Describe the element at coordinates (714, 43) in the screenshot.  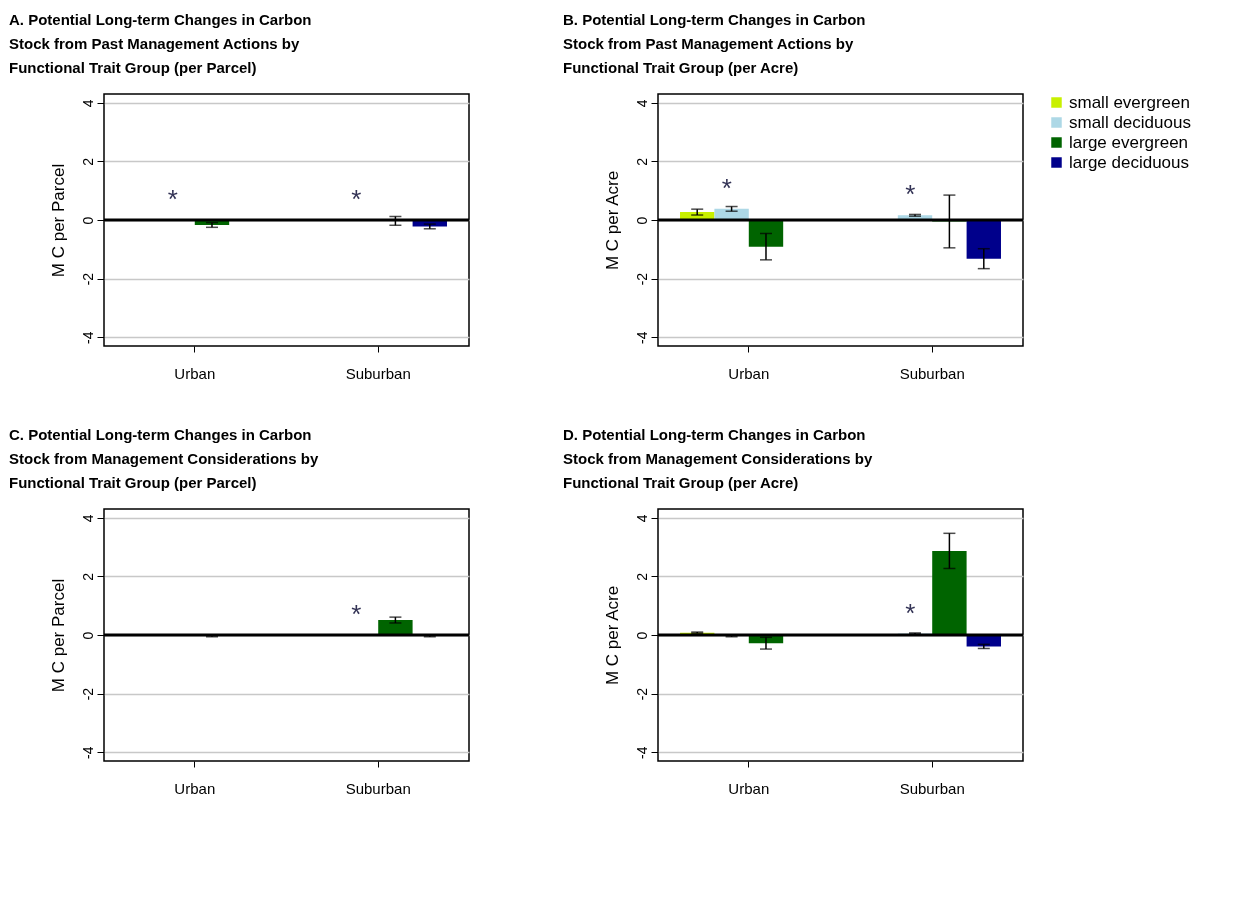
I see `chart-title: B. Potential Long-term Changes in Carbon Stock from Past Management Actions by Functional Trait Group (per Acre)` at that location.